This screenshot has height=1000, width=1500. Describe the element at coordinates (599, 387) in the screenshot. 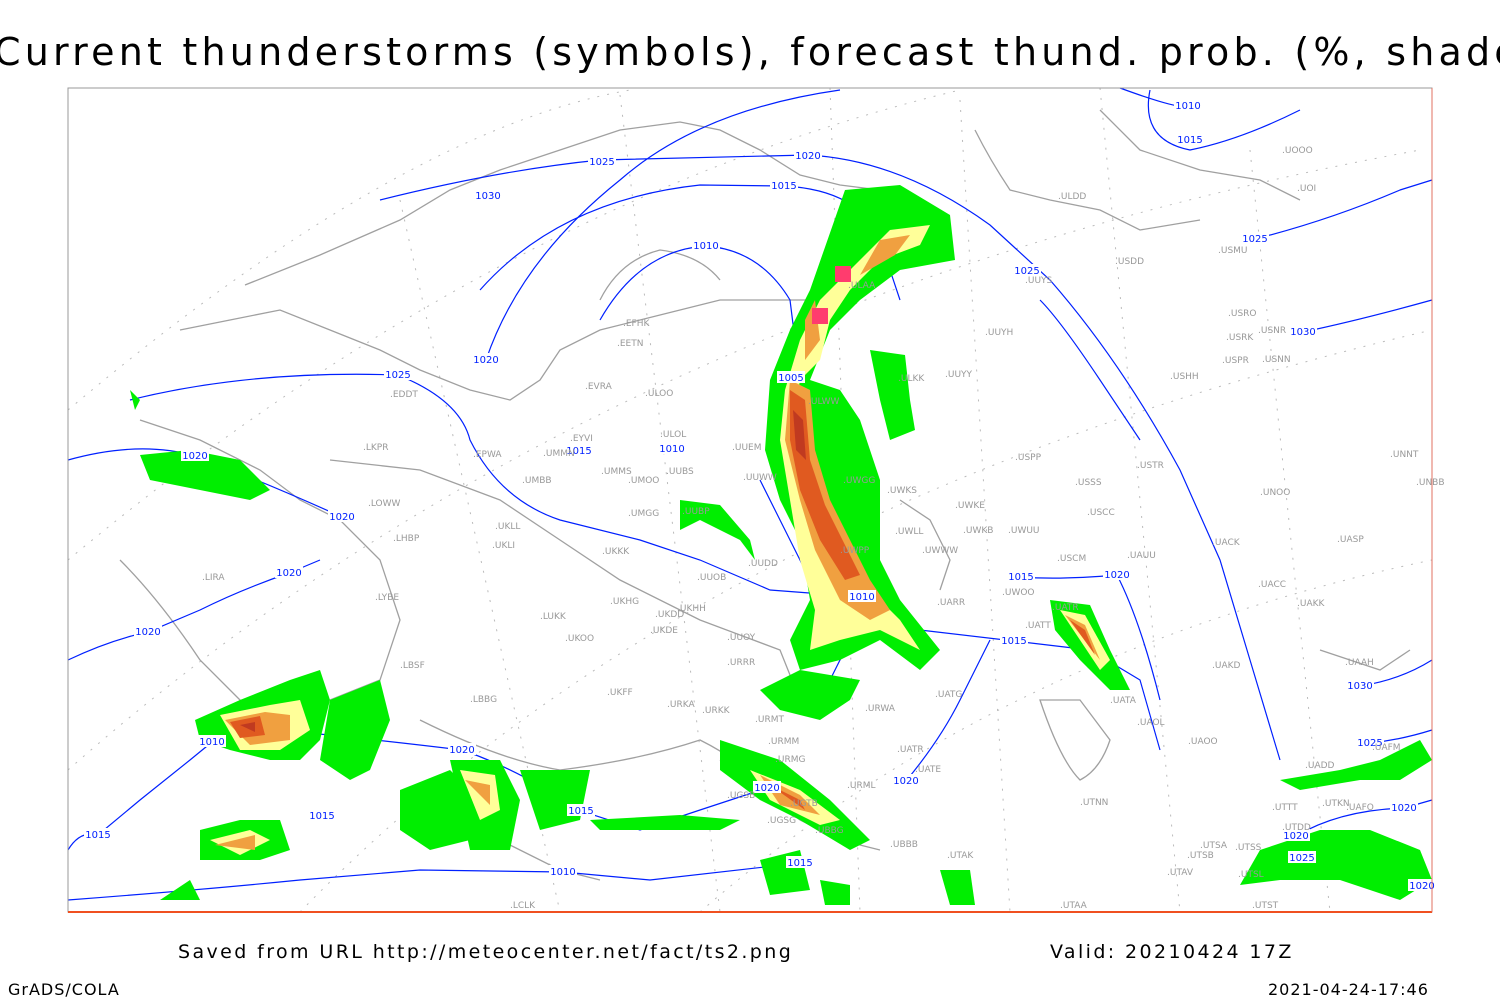

I see `station-label: .EVRA` at that location.